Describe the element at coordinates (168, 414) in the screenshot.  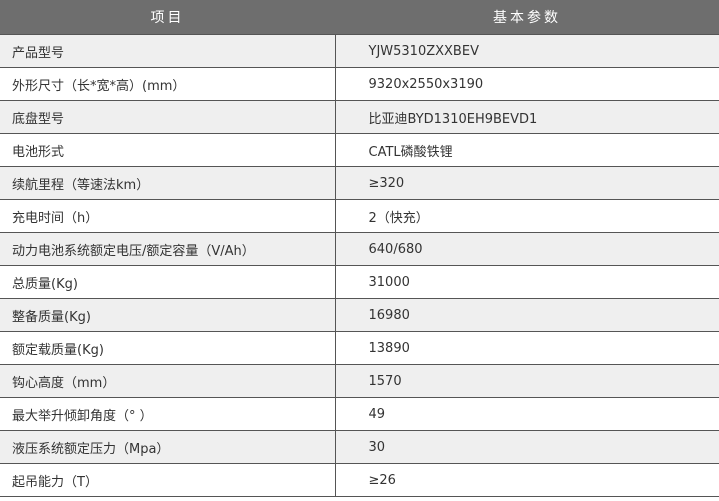
I see `spec-label: 最大举升倾卸角度（° ）` at that location.